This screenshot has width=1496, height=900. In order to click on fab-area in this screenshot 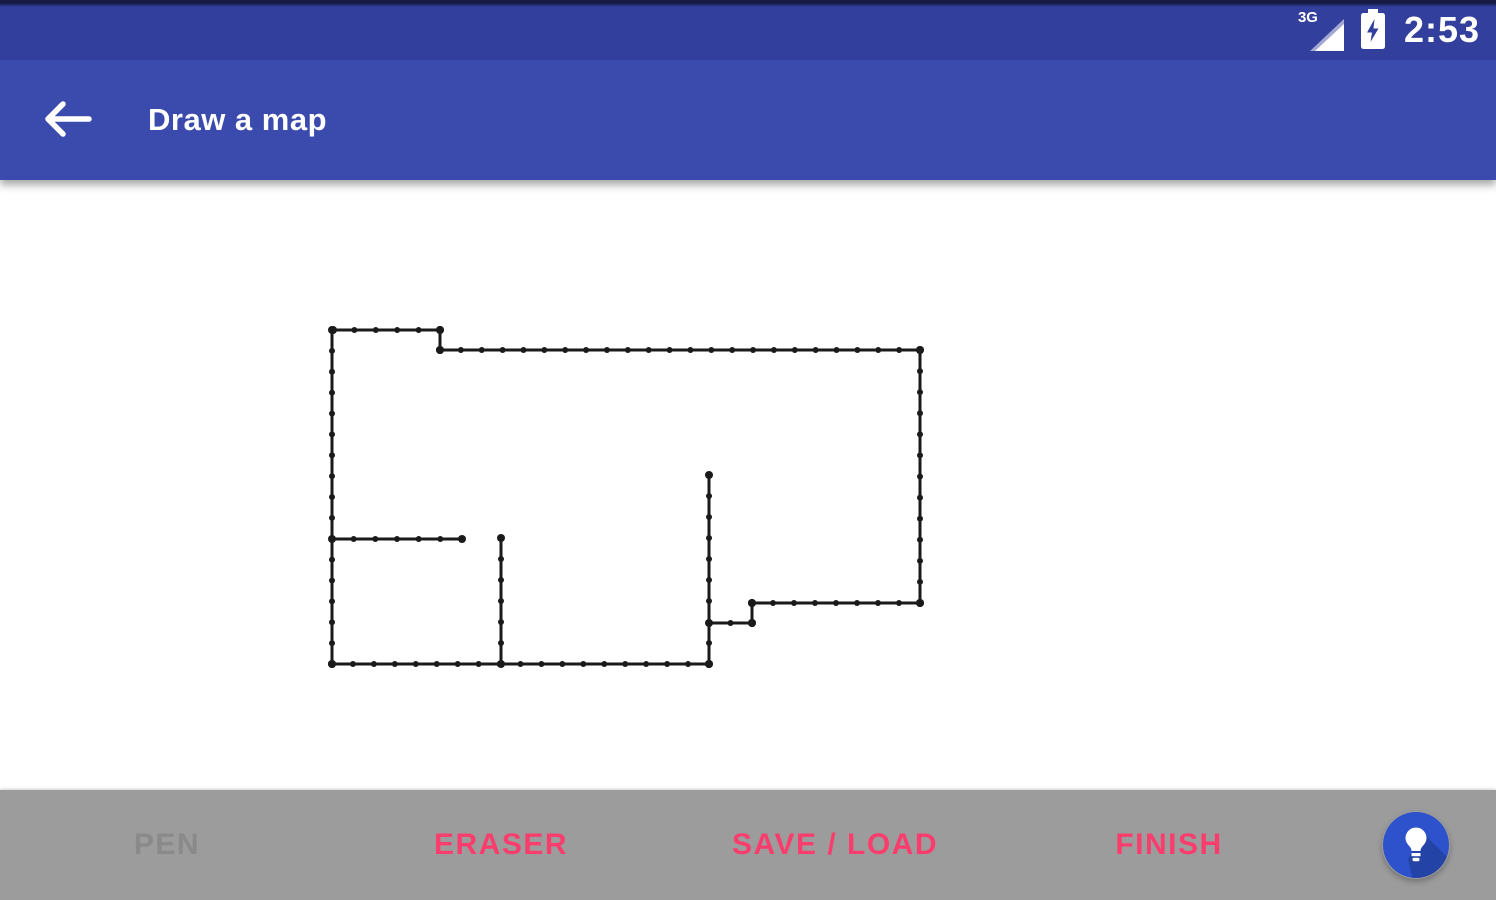, I will do `click(1416, 845)`.